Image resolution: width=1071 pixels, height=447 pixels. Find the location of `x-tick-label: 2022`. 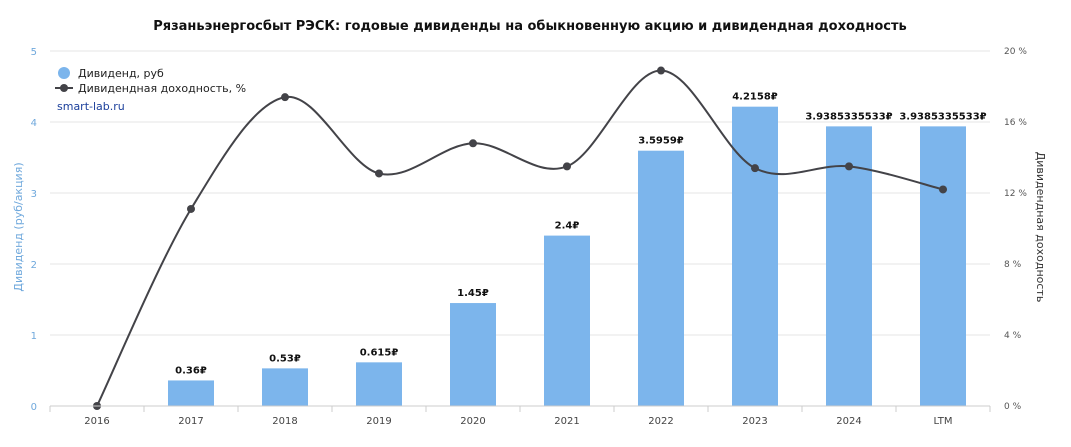

x-tick-label: 2022 is located at coordinates (660, 421).